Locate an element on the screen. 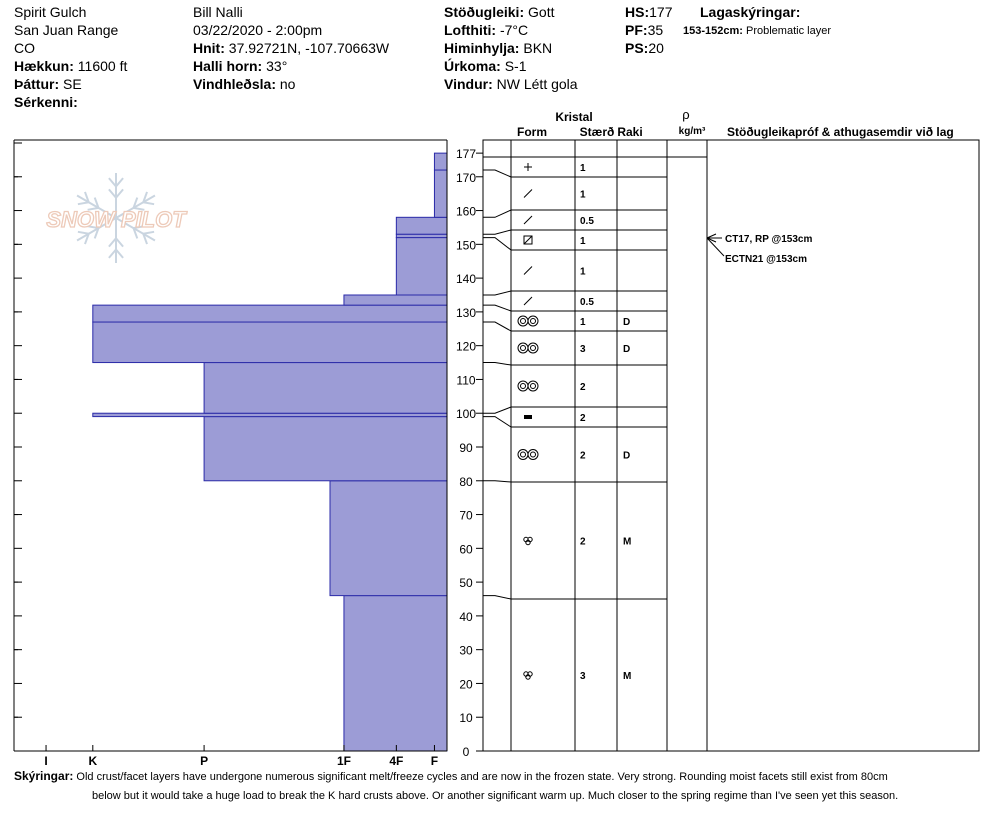  test-ectn: ECTN21 @153cm is located at coordinates (766, 259).